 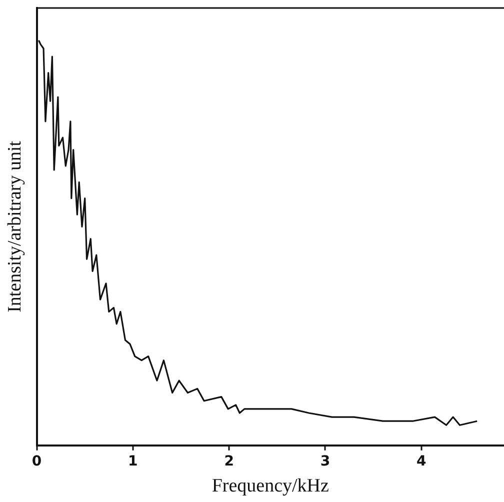 I want to click on x-tick-label: 0, so click(x=37, y=461).